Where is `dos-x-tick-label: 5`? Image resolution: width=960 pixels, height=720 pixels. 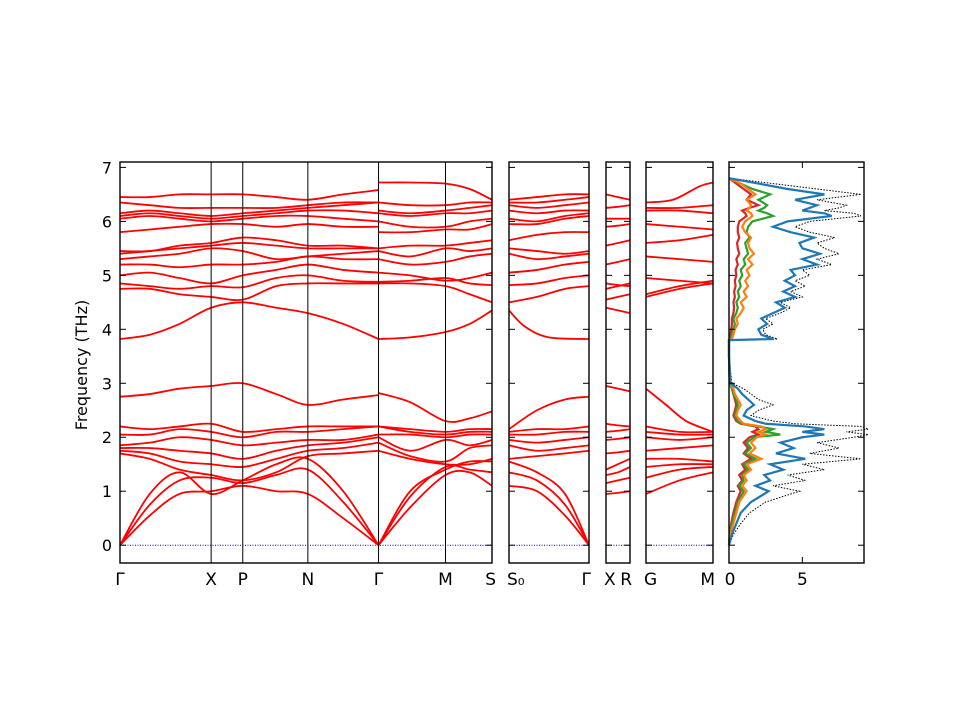
dos-x-tick-label: 5 is located at coordinates (802, 580).